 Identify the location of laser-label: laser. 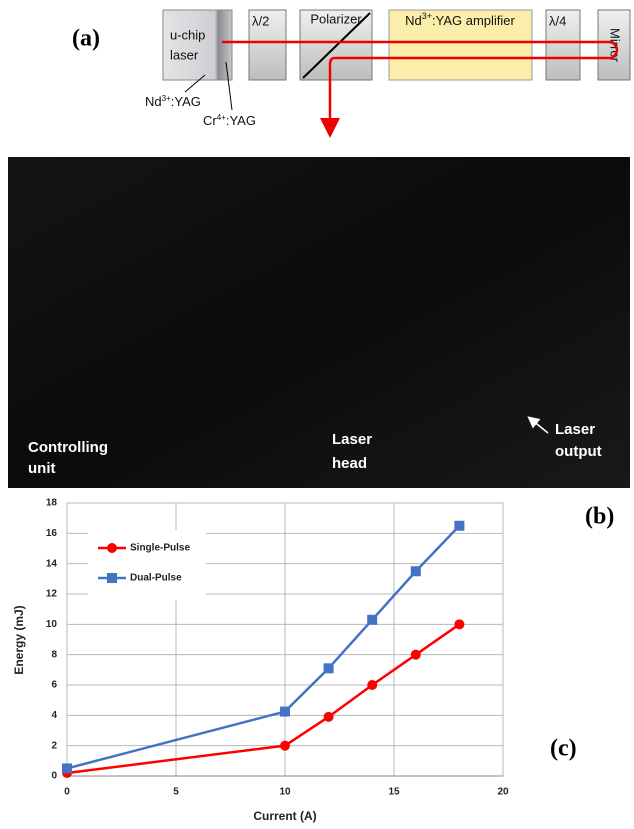
(184, 54).